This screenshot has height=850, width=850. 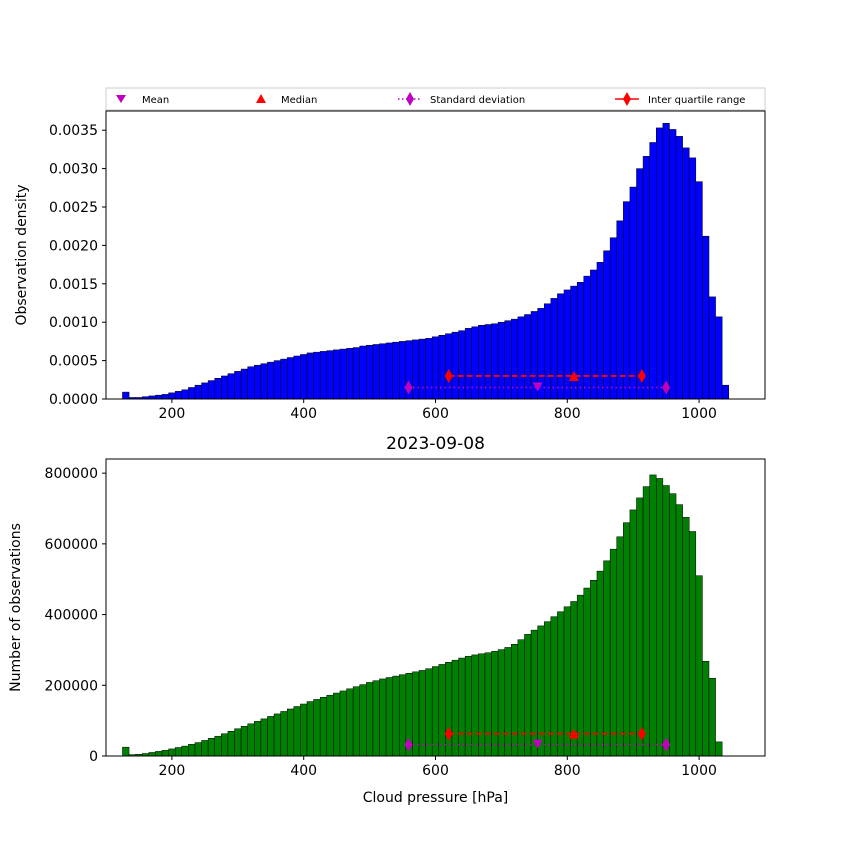 What do you see at coordinates (696, 100) in the screenshot?
I see `legend-iqr-label: Inter quartile range` at bounding box center [696, 100].